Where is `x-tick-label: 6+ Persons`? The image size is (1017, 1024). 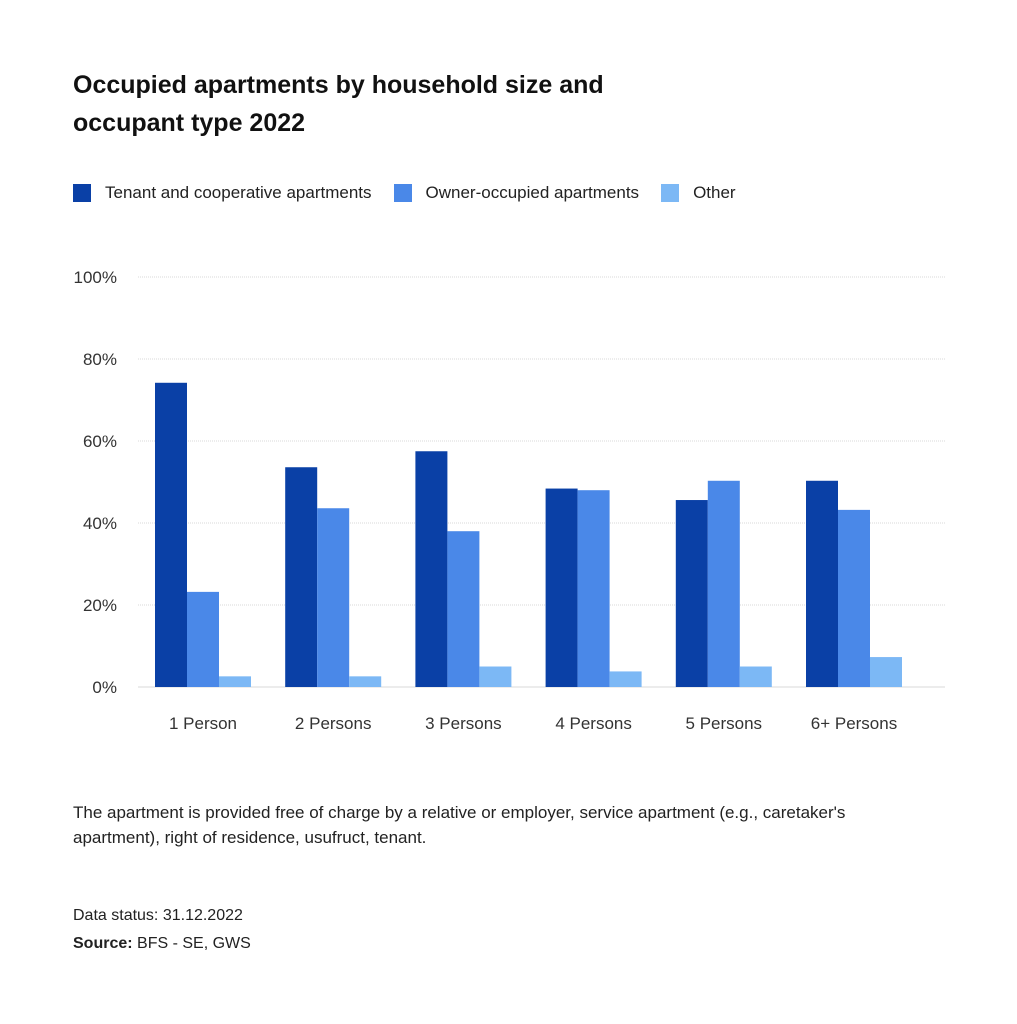
x-tick-label: 6+ Persons is located at coordinates (854, 723).